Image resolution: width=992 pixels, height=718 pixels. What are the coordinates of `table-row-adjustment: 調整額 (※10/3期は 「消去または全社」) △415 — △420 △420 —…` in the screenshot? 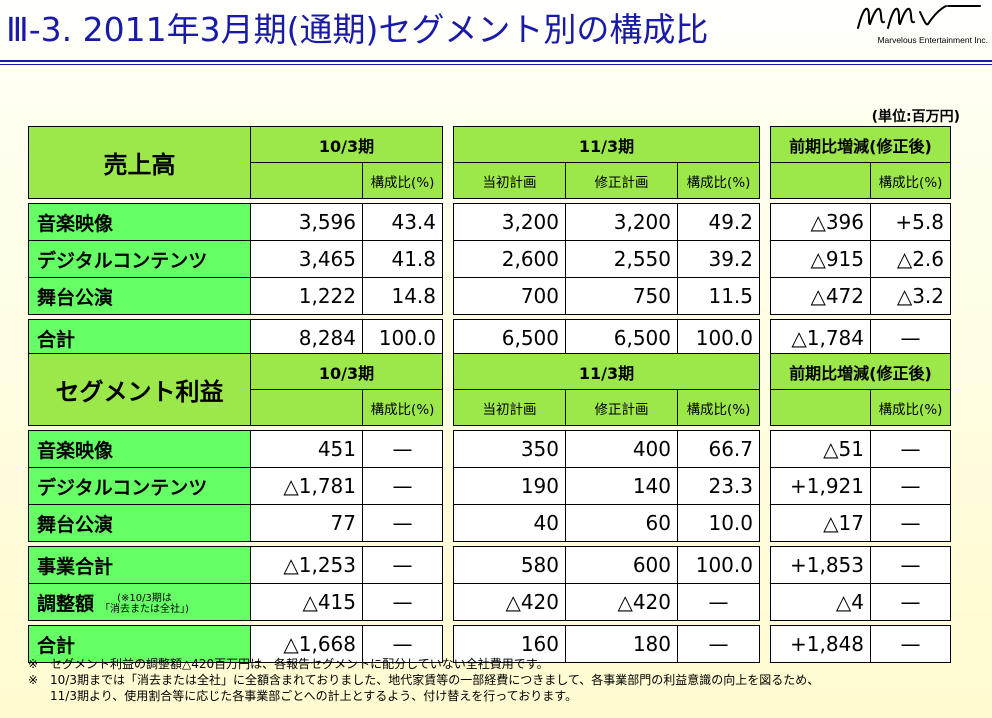 It's located at (489, 602).